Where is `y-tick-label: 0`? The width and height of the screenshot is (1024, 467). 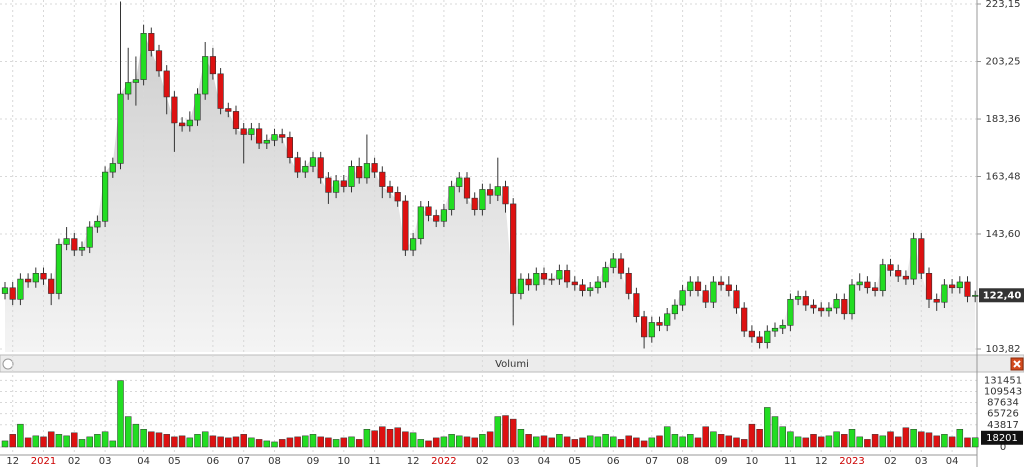 y-tick-label: 0 is located at coordinates (1003, 447).